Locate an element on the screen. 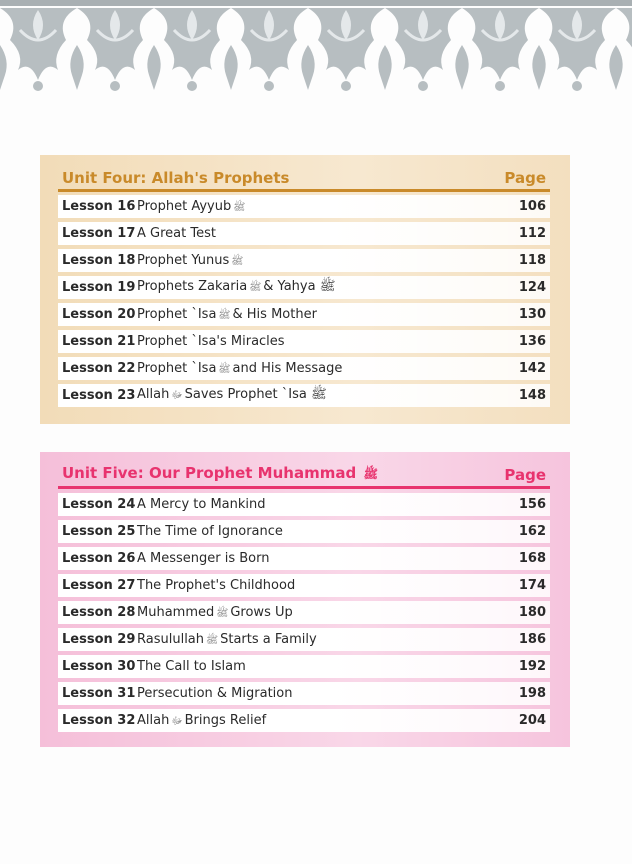  lesson-title: Prophet `Isa ﷺ and His Message is located at coordinates (328, 369).